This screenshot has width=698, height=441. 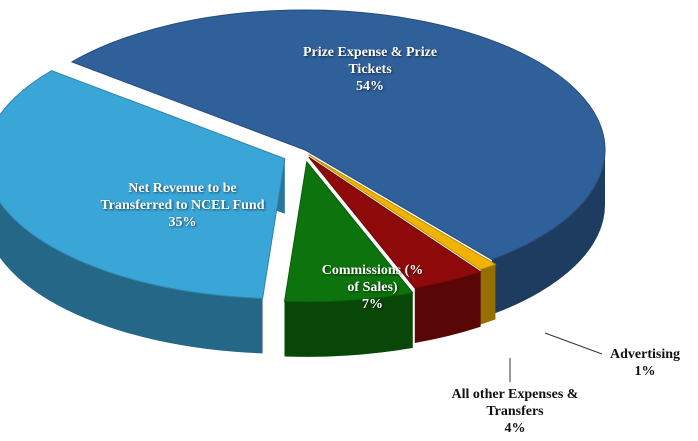 What do you see at coordinates (515, 403) in the screenshot?
I see `category-label: All other Expenses & Transfers` at bounding box center [515, 403].